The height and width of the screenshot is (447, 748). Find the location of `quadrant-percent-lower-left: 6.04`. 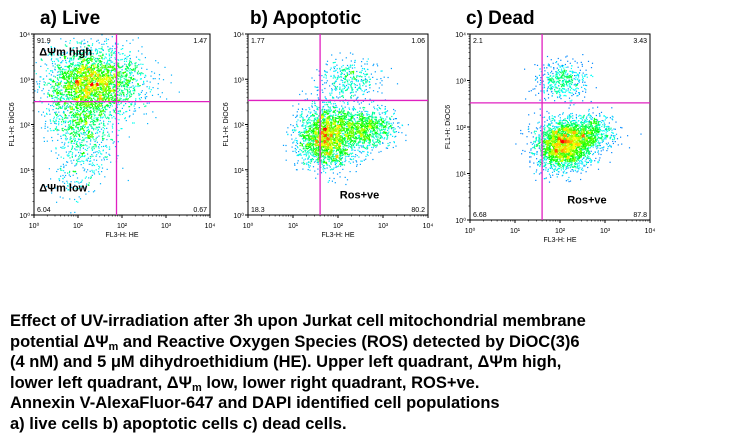

quadrant-percent-lower-left: 6.04 is located at coordinates (44, 210).